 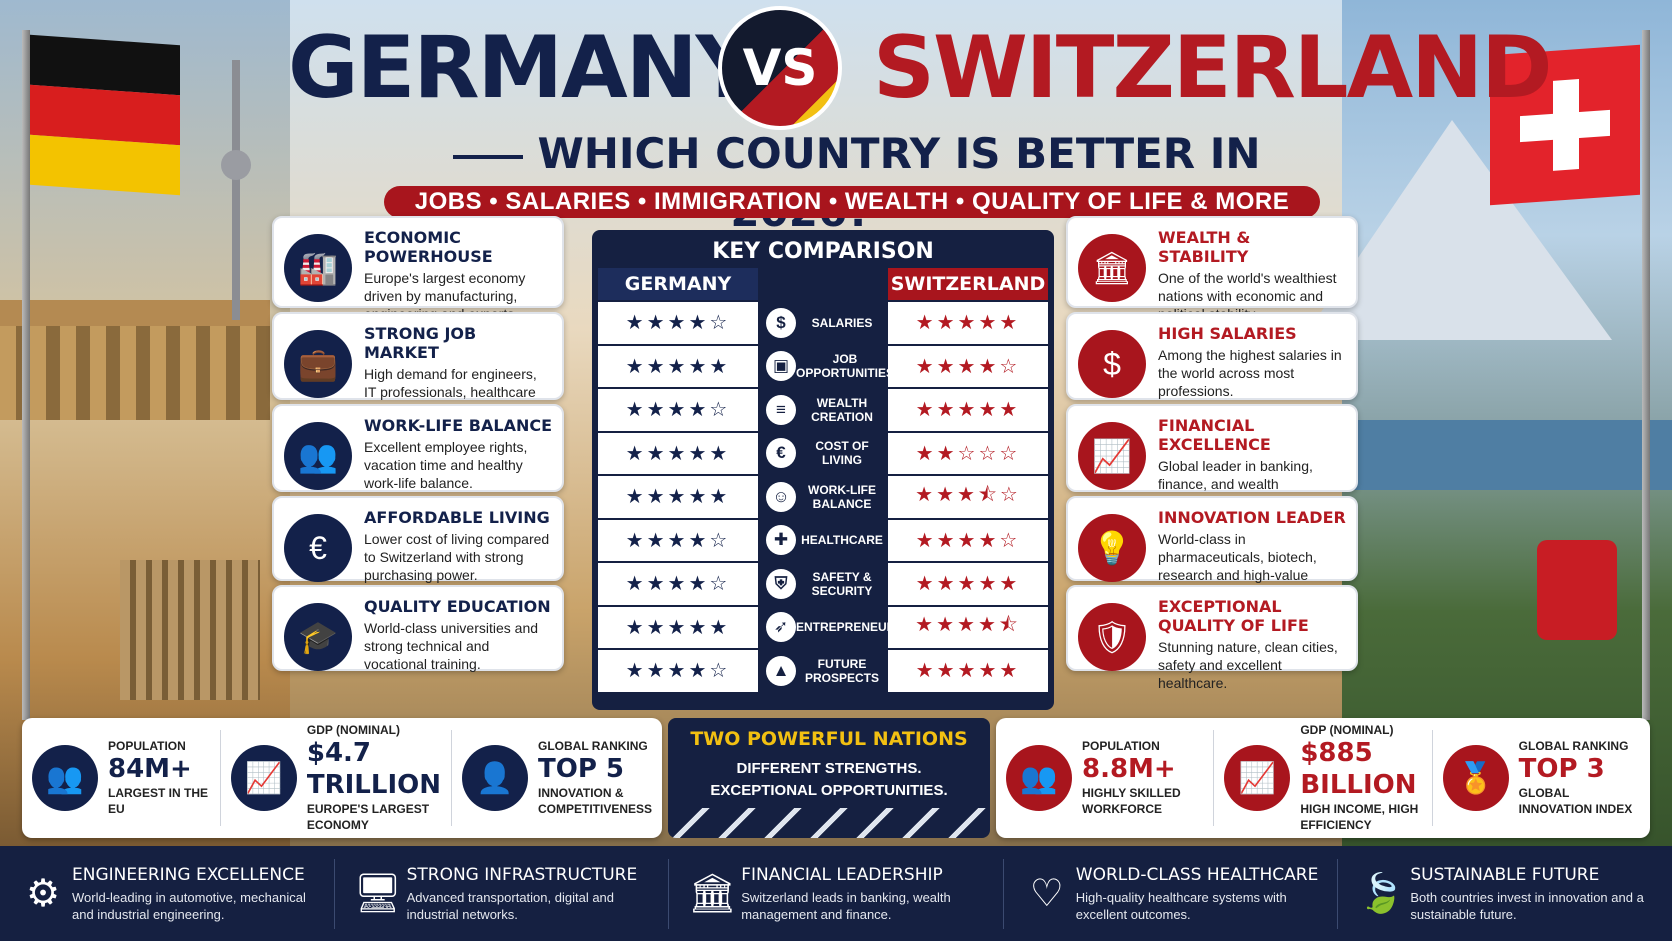 I want to click on card-title: EXCEPTIONAL QUALITY OF LIFE, so click(x=1233, y=616).